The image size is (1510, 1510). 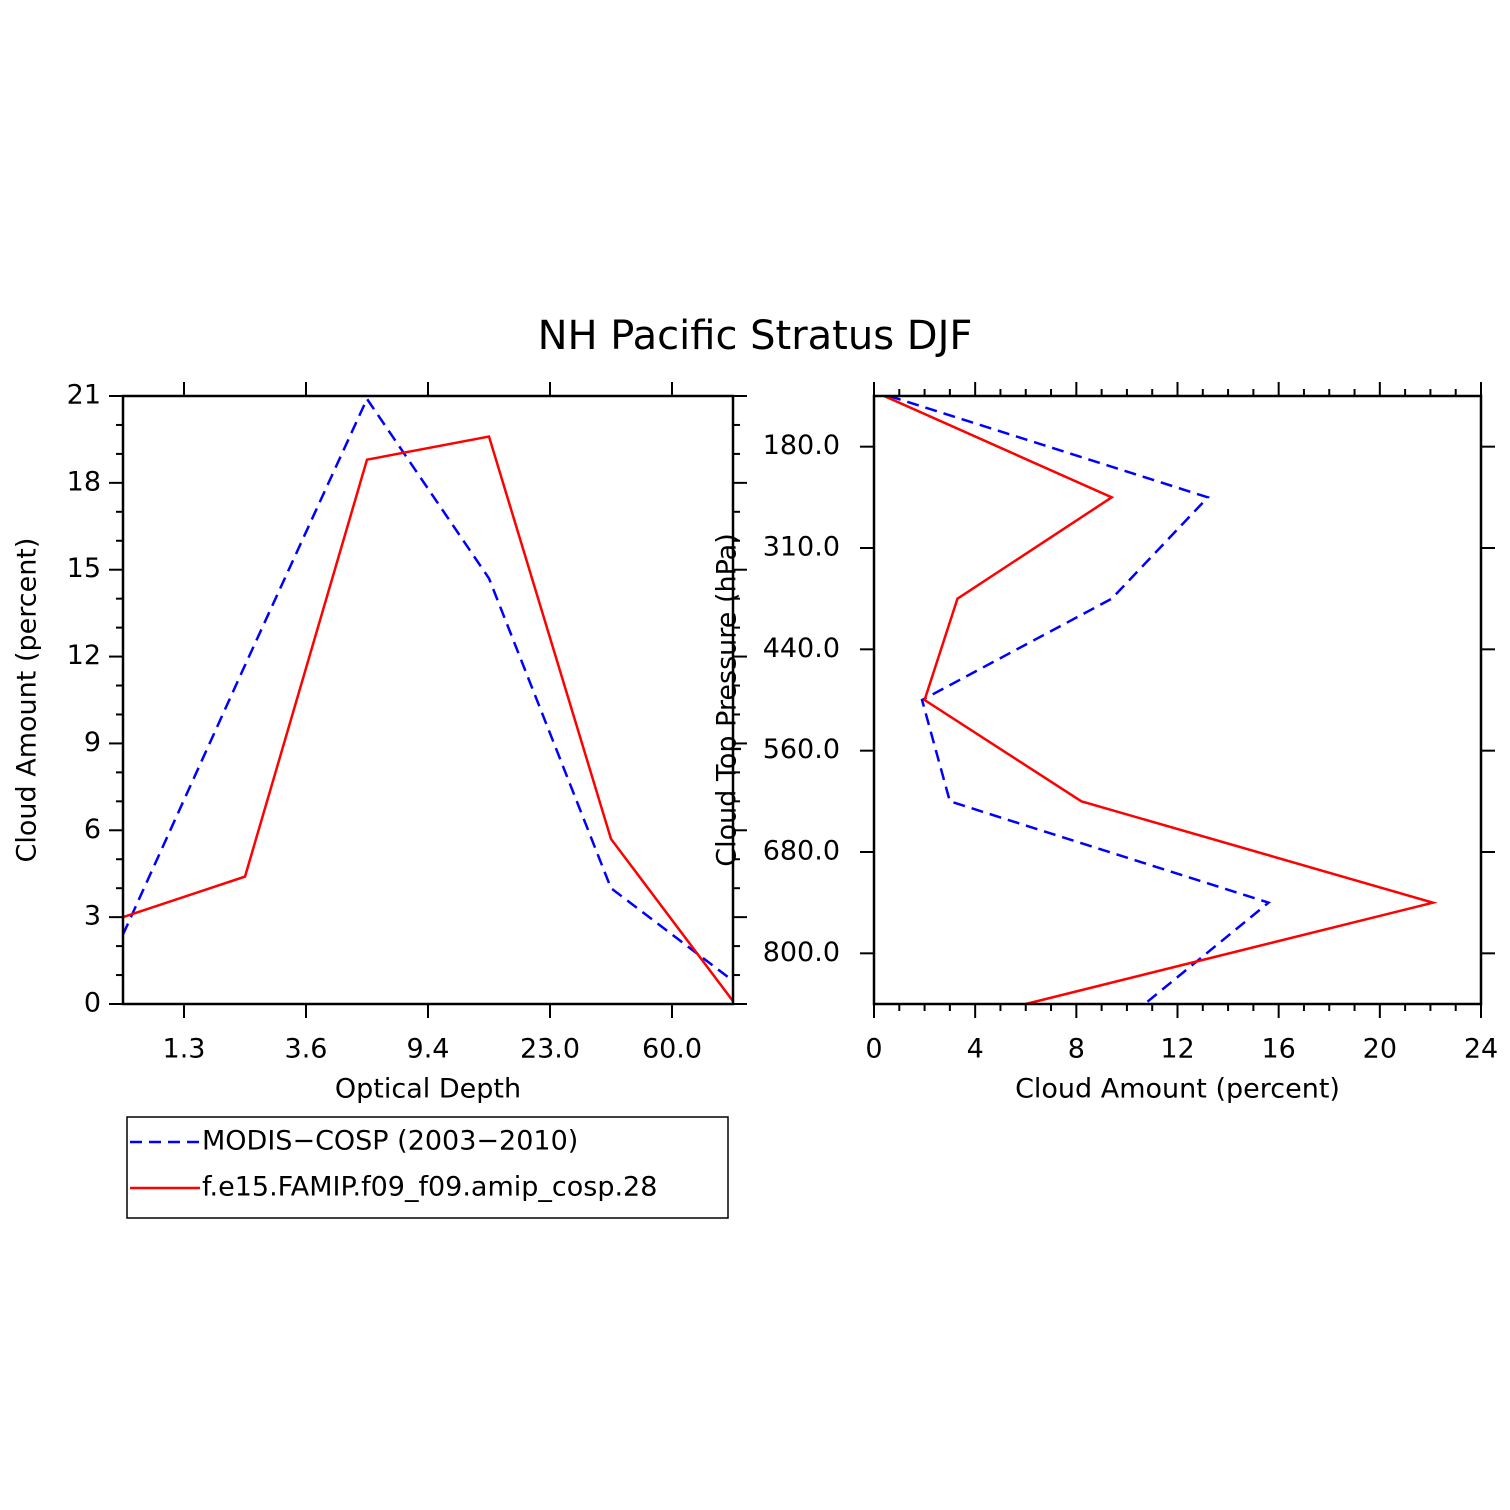 What do you see at coordinates (428, 1049) in the screenshot?
I see `x-tick-label: 9.4` at bounding box center [428, 1049].